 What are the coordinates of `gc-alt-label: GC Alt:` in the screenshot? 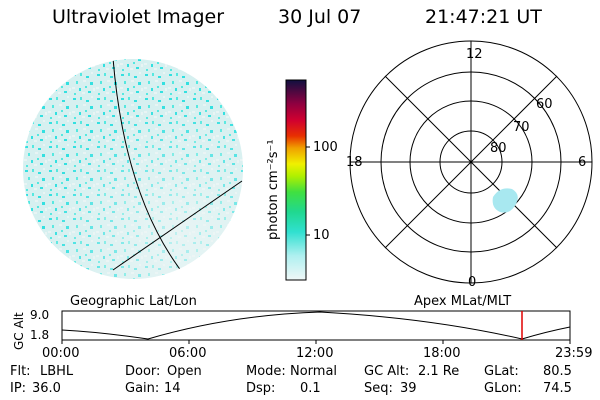 It's located at (387, 371).